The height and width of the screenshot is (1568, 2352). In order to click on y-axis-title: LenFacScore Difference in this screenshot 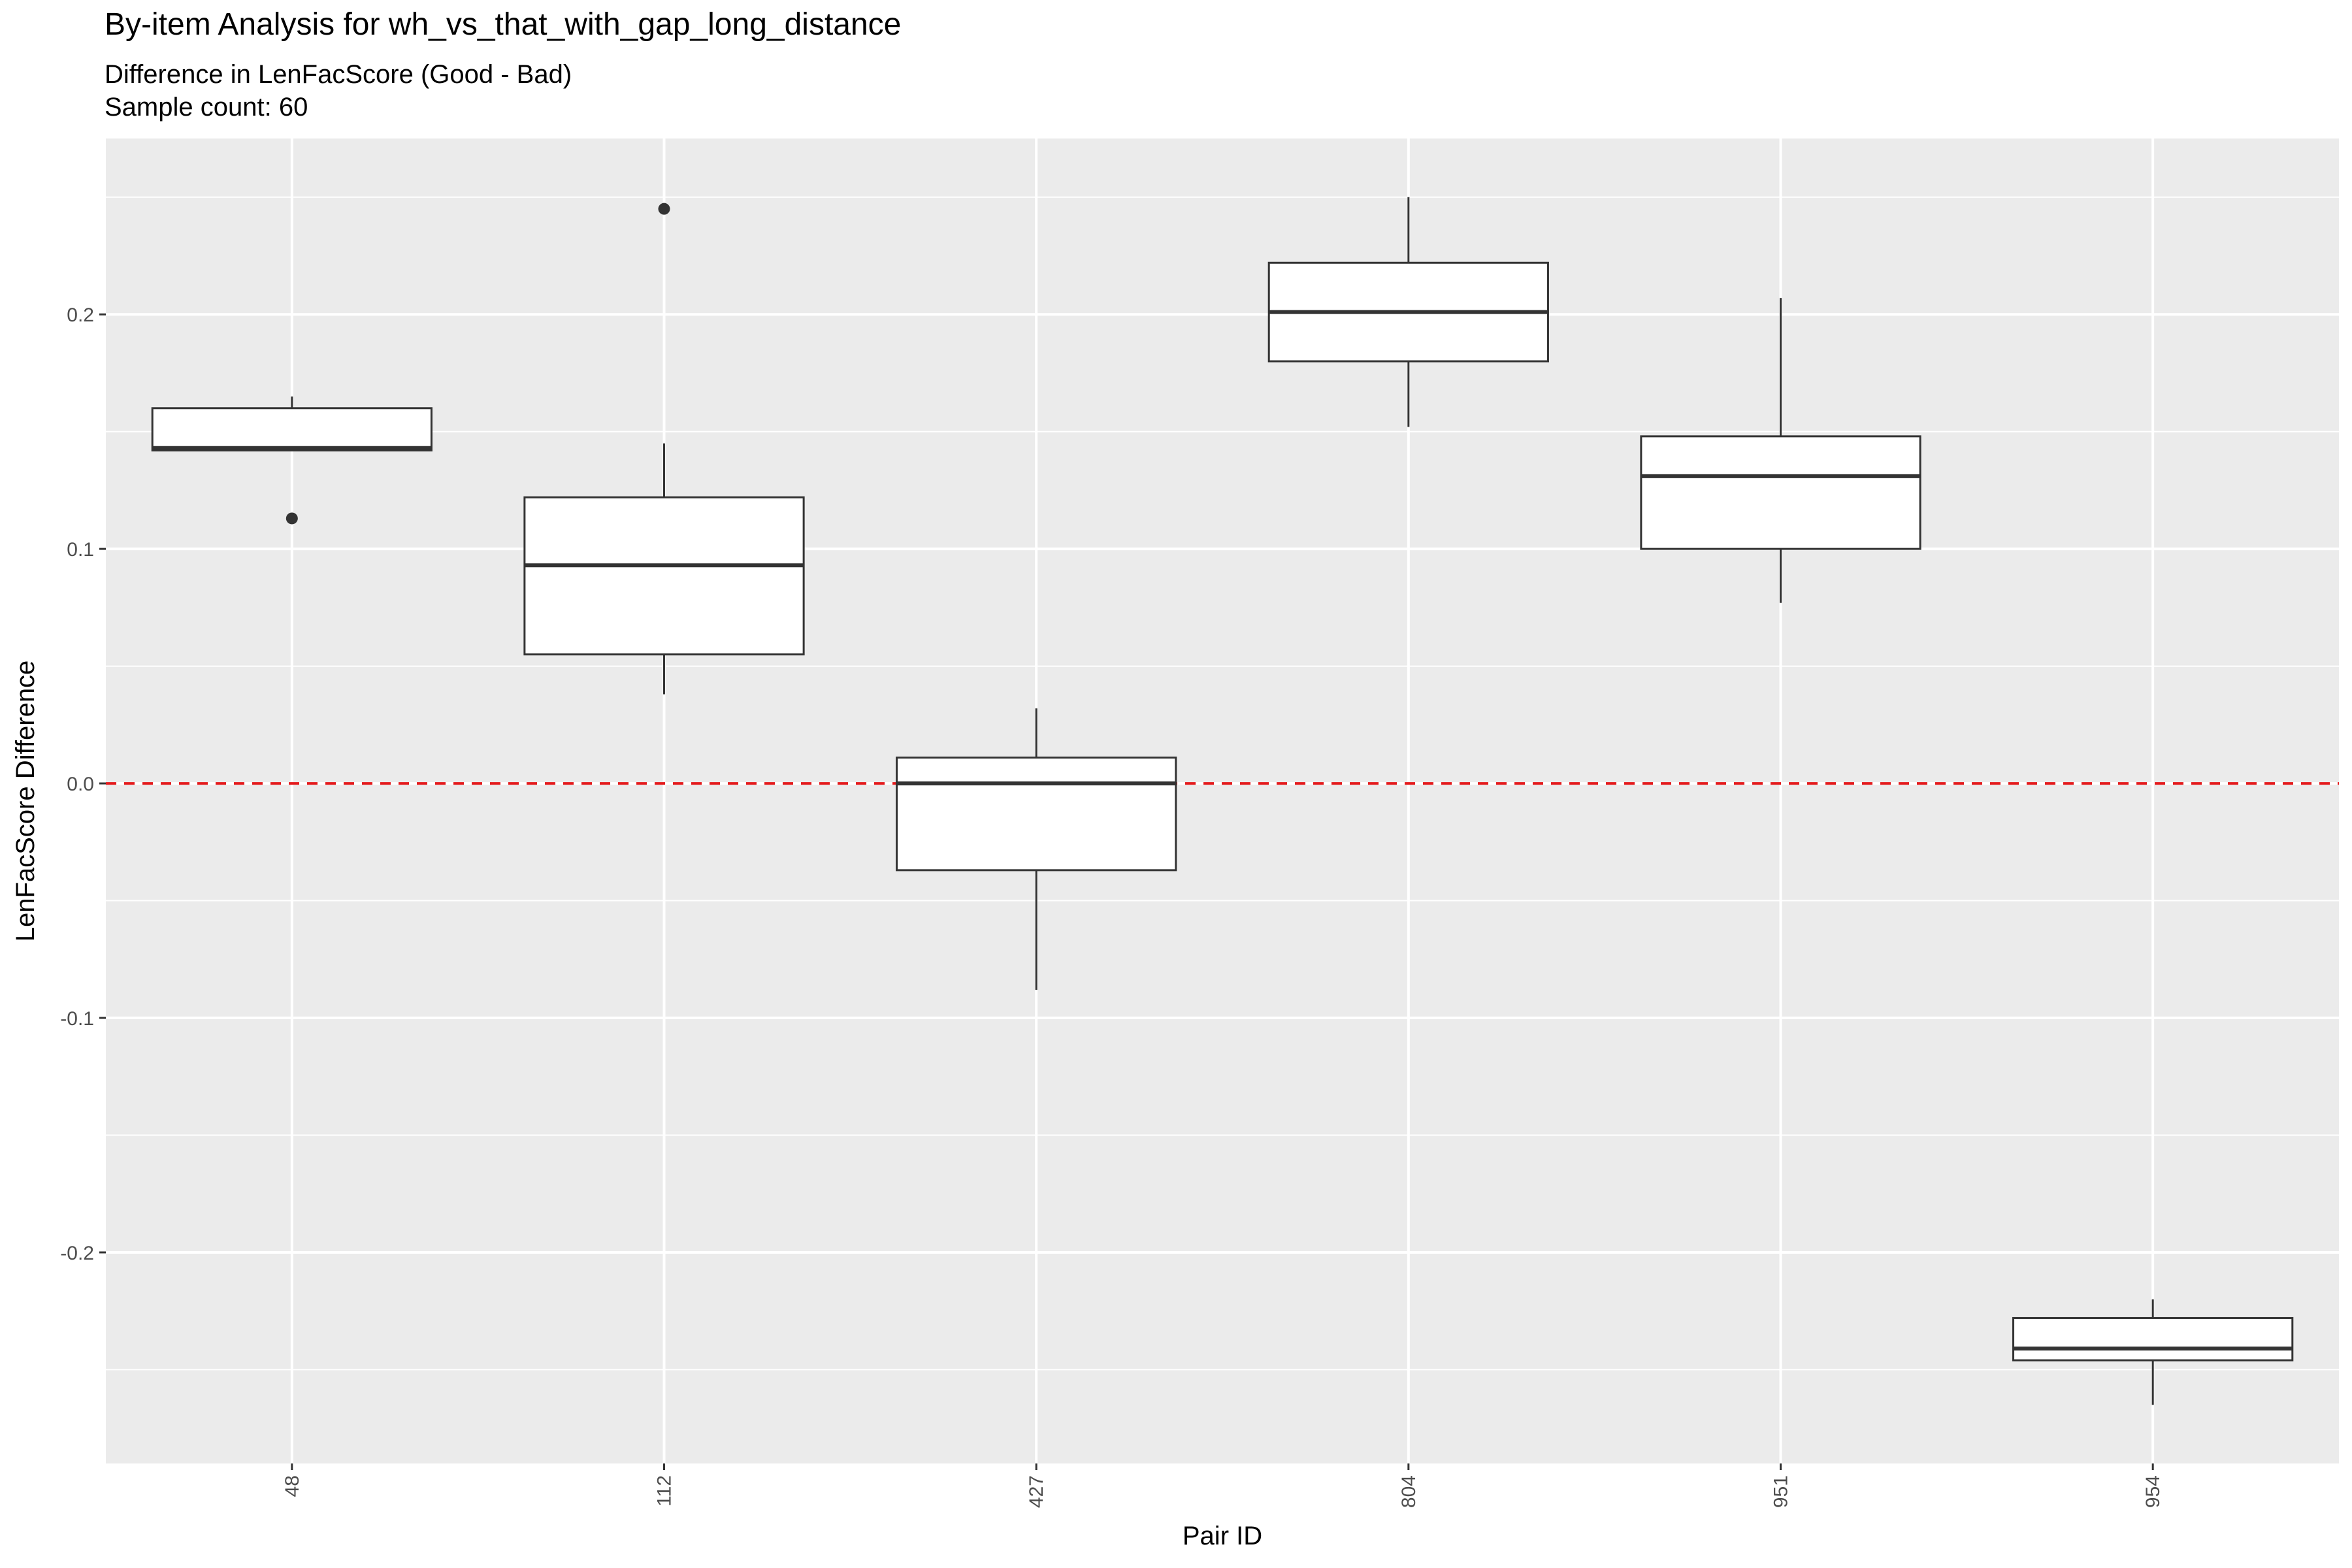, I will do `click(25, 801)`.